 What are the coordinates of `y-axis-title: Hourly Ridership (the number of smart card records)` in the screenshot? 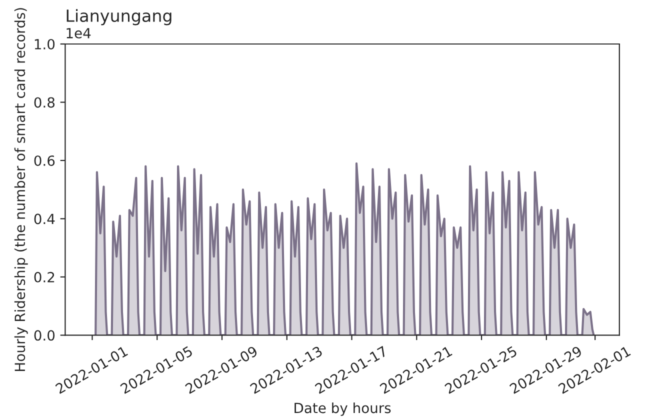 It's located at (21, 189).